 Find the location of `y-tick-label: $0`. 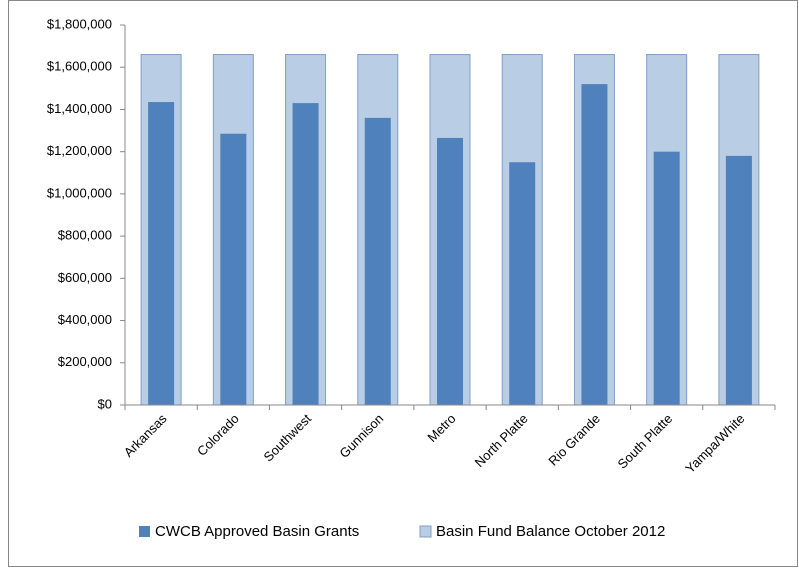

y-tick-label: $0 is located at coordinates (105, 403).